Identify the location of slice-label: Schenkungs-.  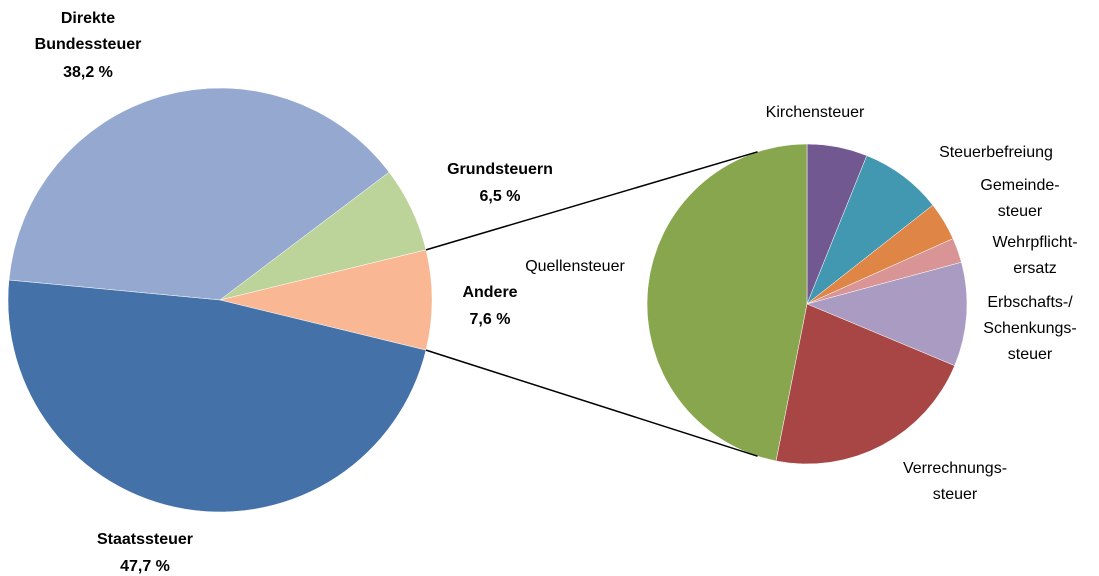
(1029, 328).